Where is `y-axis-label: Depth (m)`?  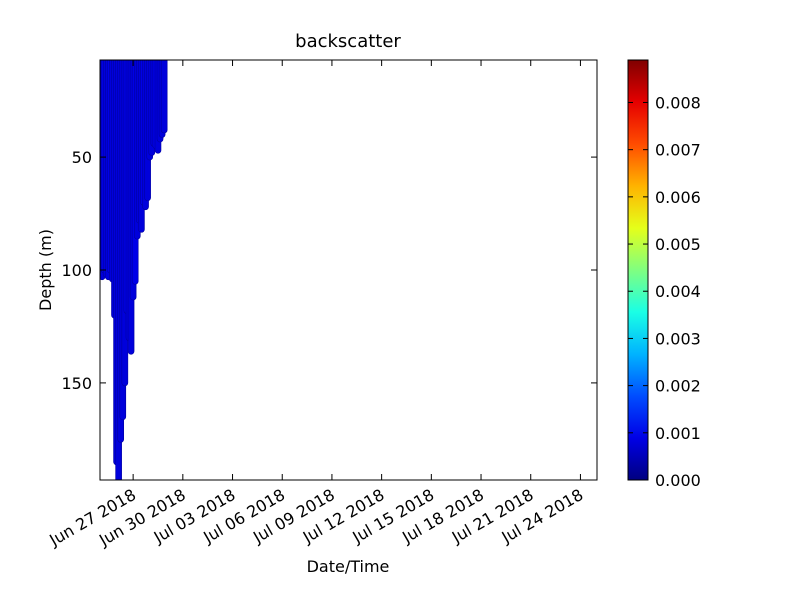
y-axis-label: Depth (m) is located at coordinates (45, 270).